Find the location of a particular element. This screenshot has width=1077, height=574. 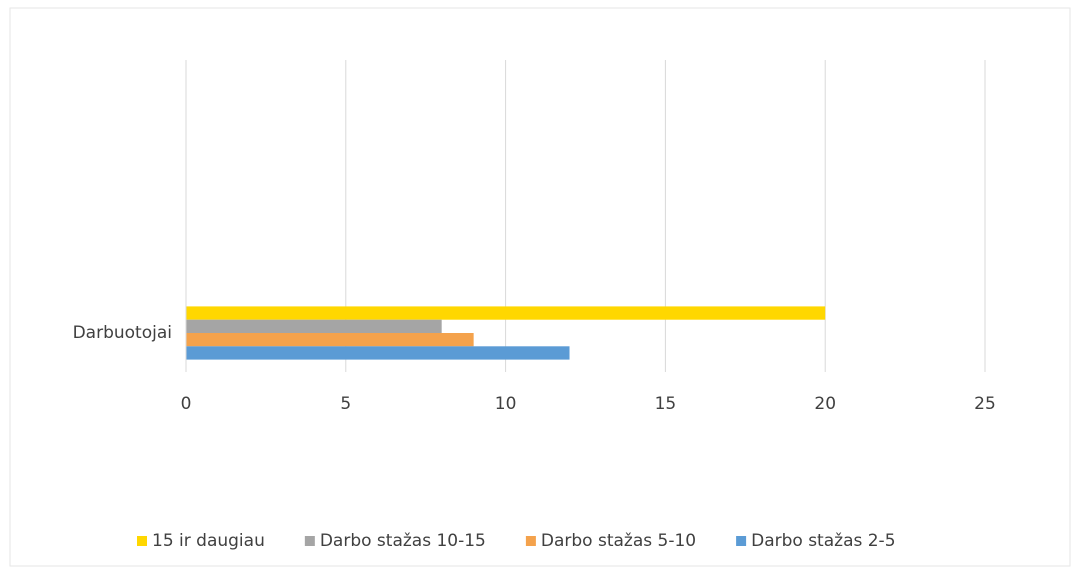

y-tick-label: Darbuotojai is located at coordinates (122, 333).